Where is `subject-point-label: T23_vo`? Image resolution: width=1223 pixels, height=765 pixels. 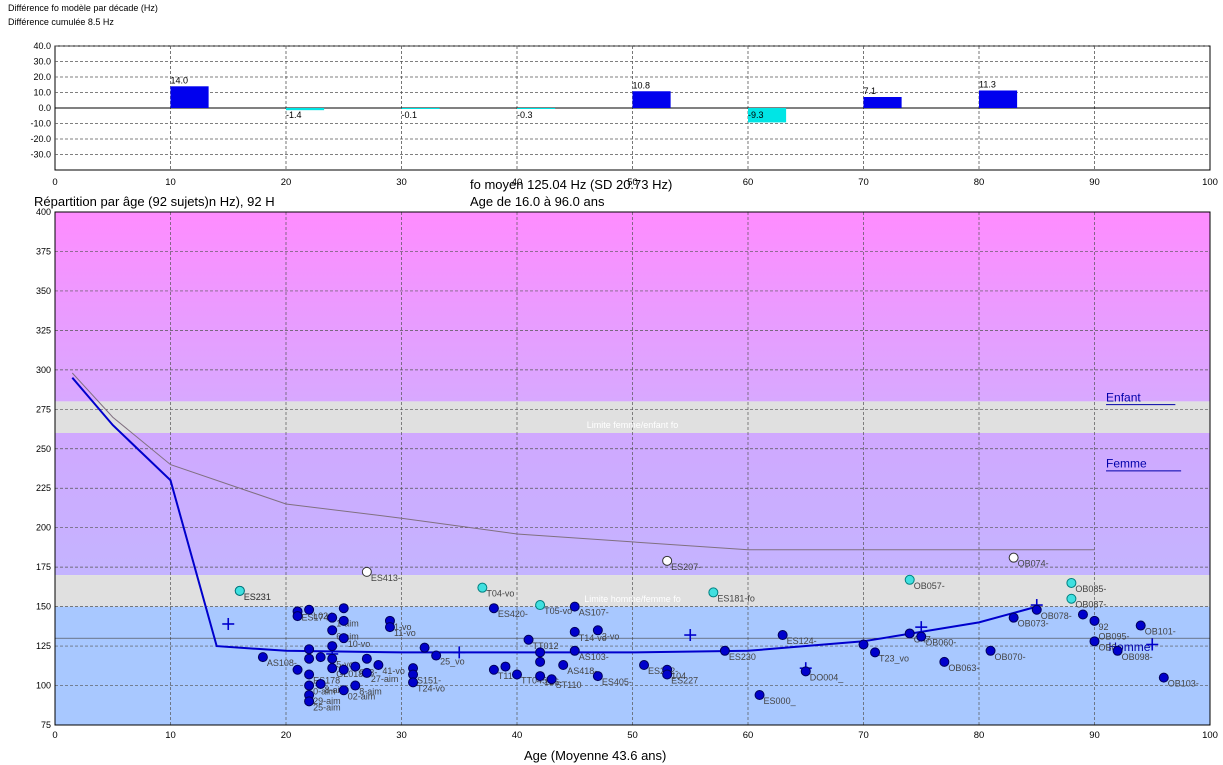
subject-point-label: T23_vo is located at coordinates (894, 658).